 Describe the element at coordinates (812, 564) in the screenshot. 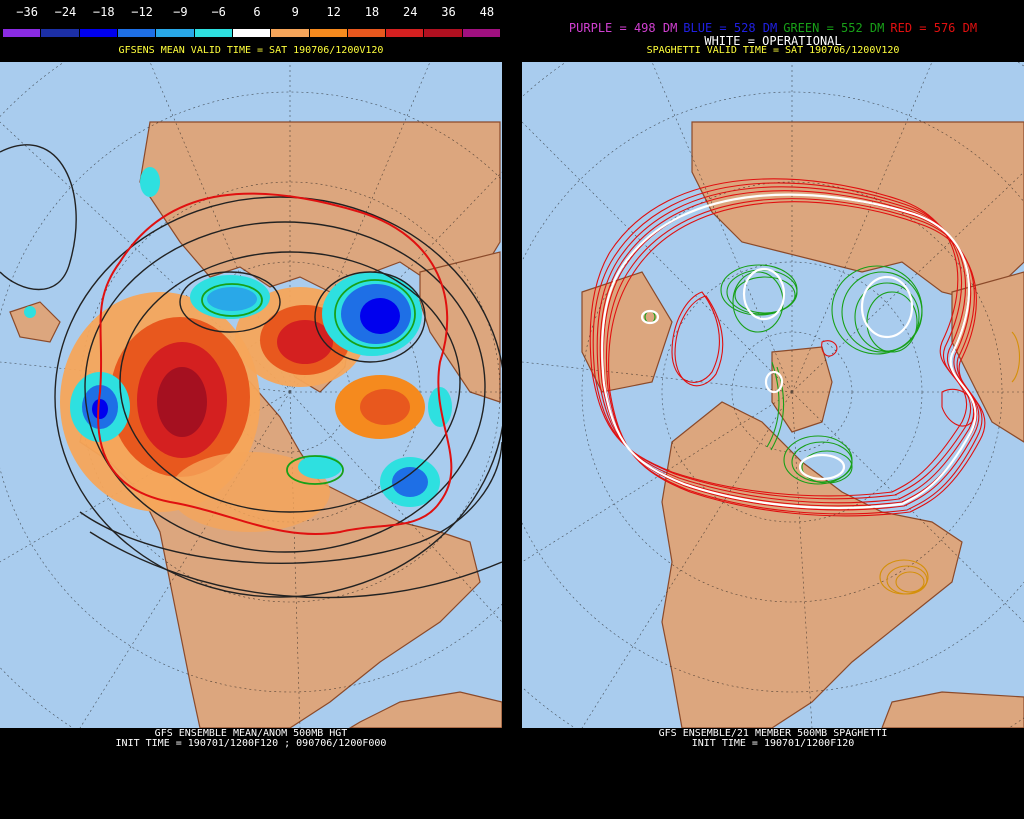

I see `land-north-america-right` at that location.